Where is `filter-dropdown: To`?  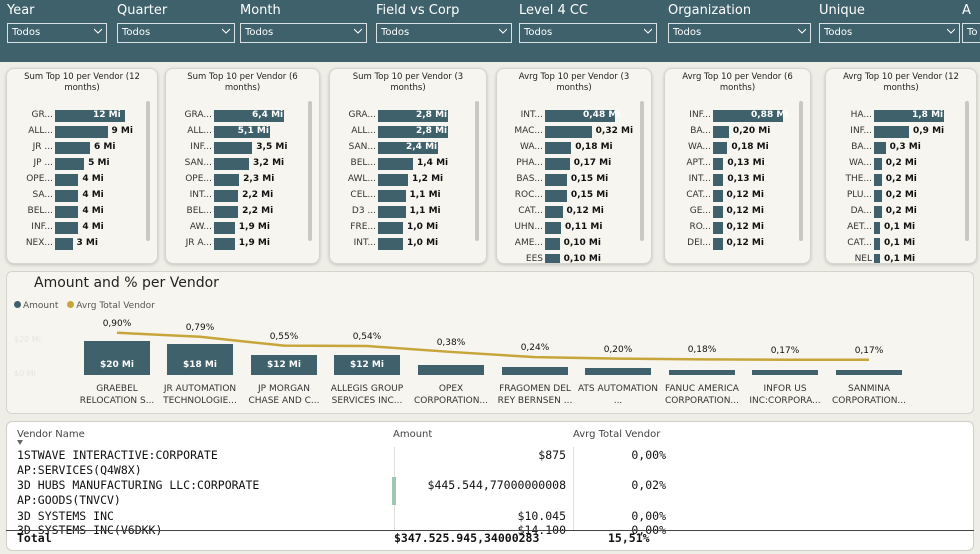
filter-dropdown: To is located at coordinates (971, 33).